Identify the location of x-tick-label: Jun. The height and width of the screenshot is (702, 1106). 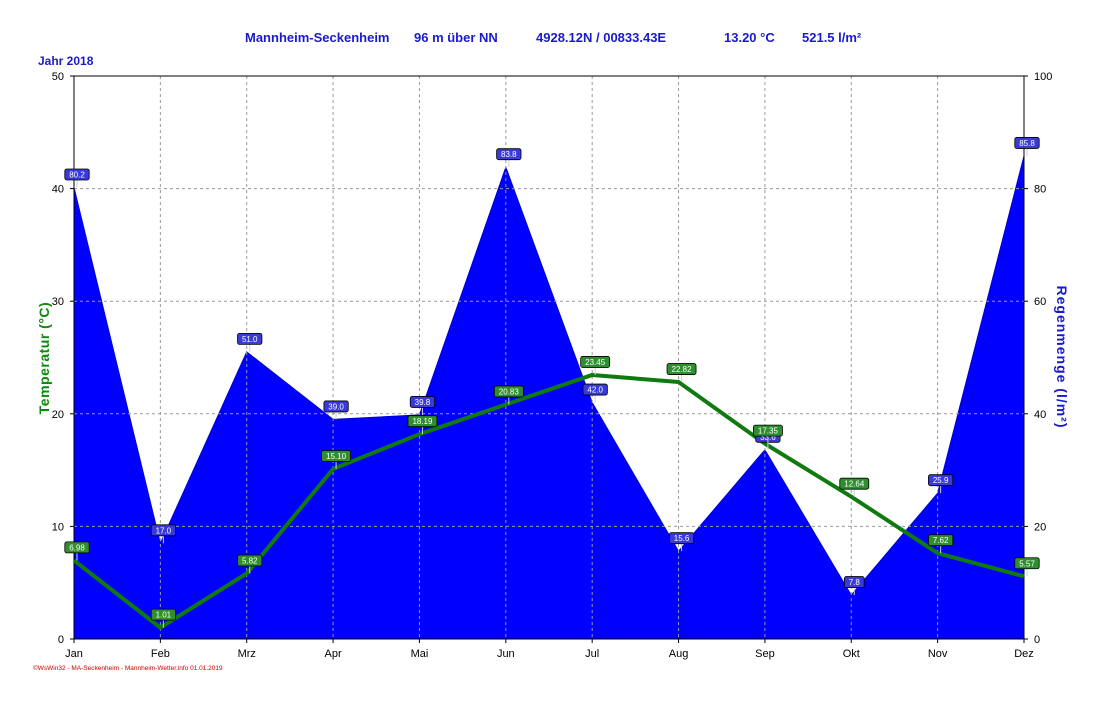
(506, 654).